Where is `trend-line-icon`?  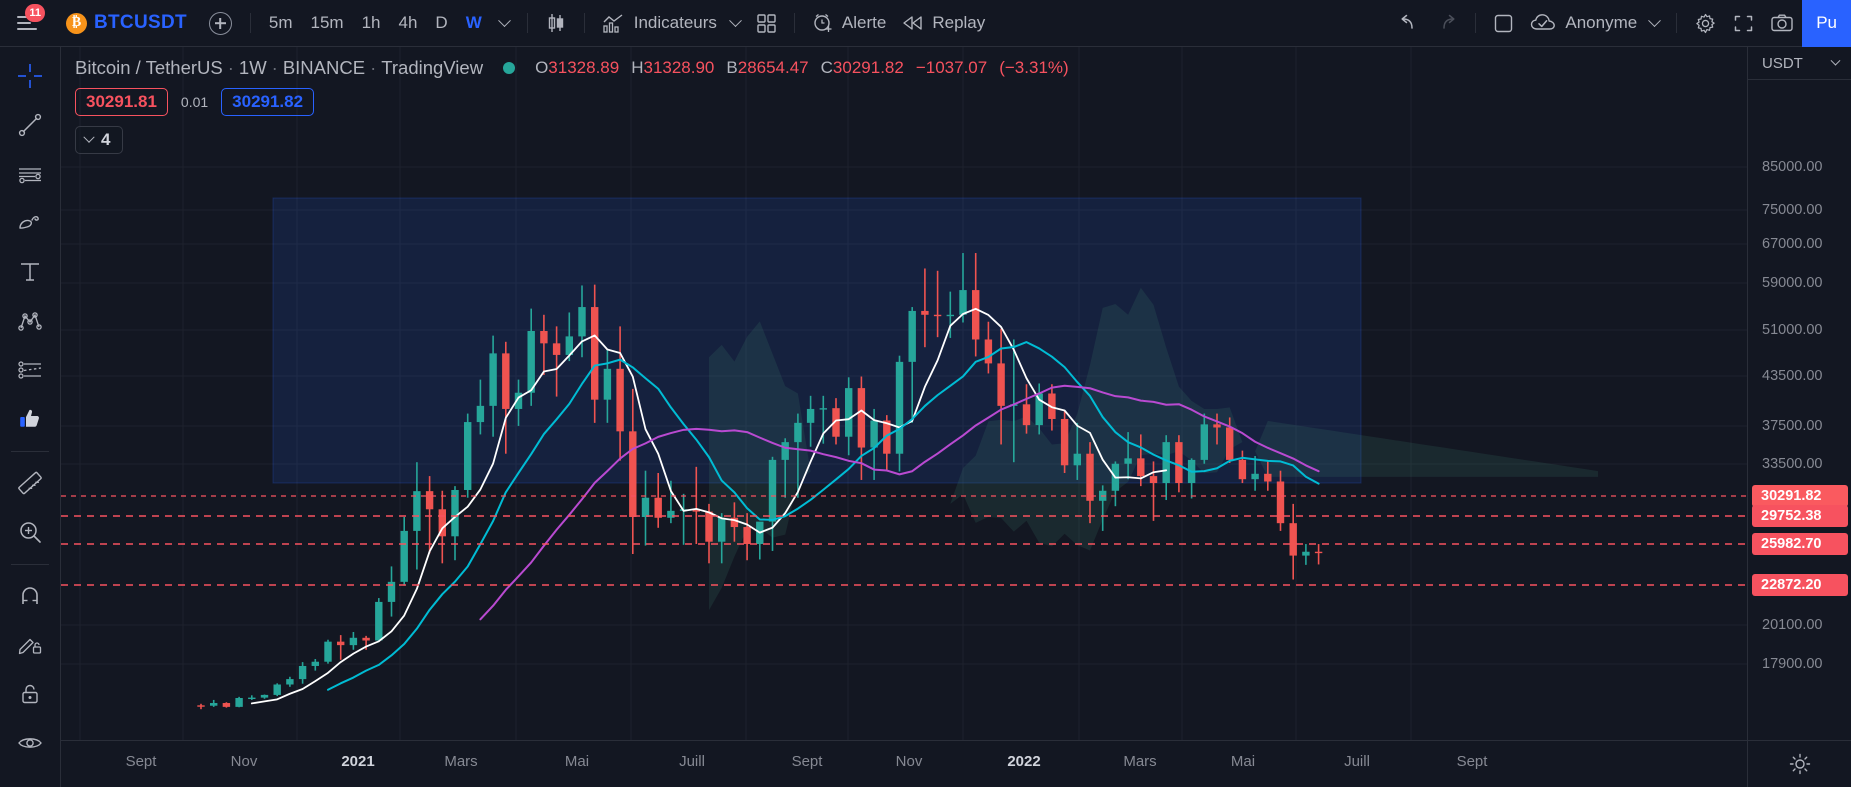
trend-line-icon is located at coordinates (30, 125).